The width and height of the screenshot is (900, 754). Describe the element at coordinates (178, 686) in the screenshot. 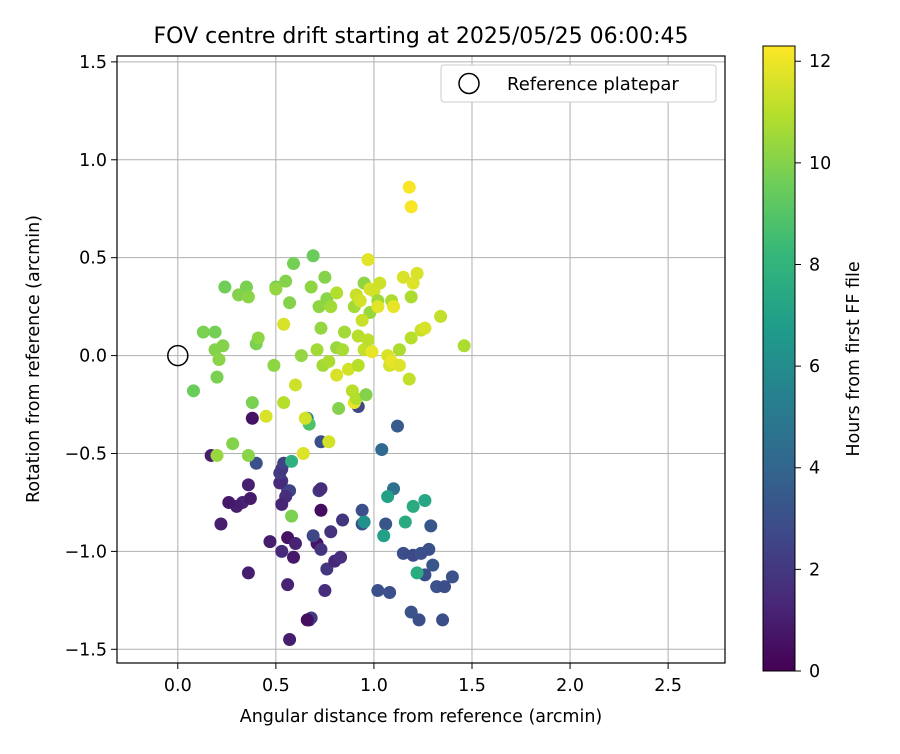

I see `x-tick-label: 0.0` at that location.